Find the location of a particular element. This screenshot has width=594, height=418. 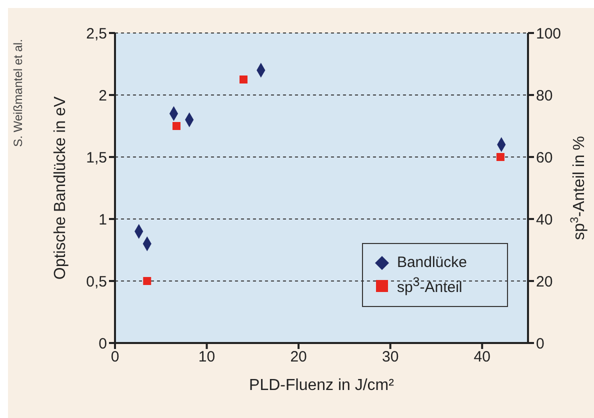

y-tick-label: 0,5 is located at coordinates (96, 281).